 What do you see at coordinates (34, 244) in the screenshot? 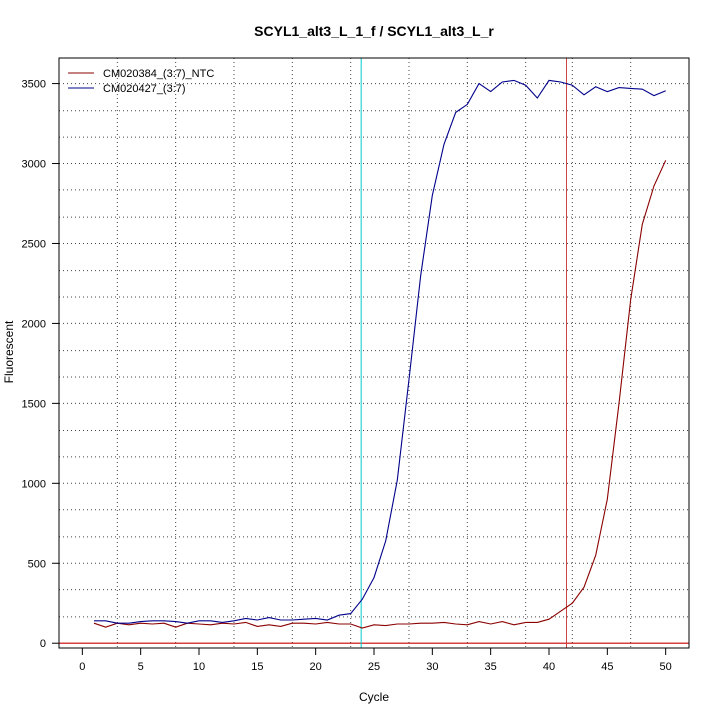
I see `y-tick-label: 2500` at bounding box center [34, 244].